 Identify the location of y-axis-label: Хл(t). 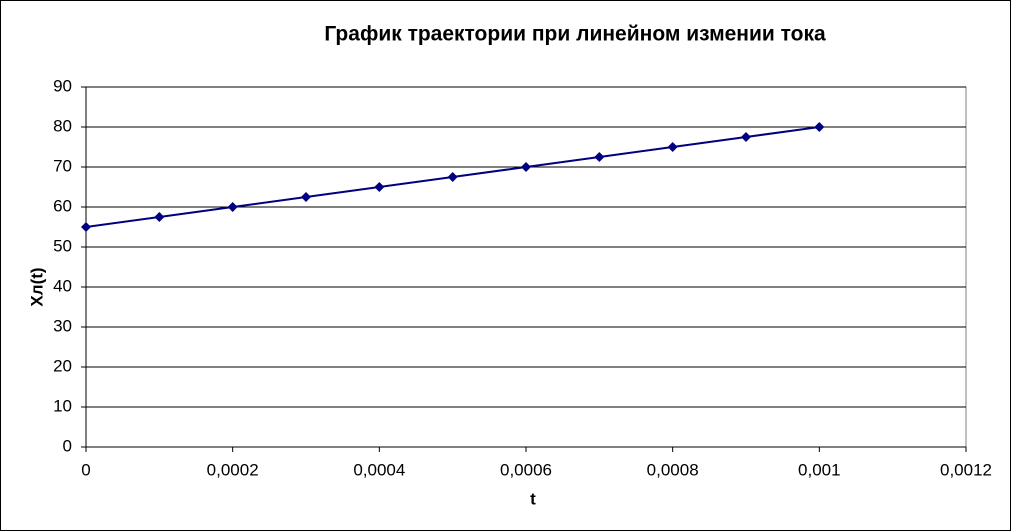
(36, 286).